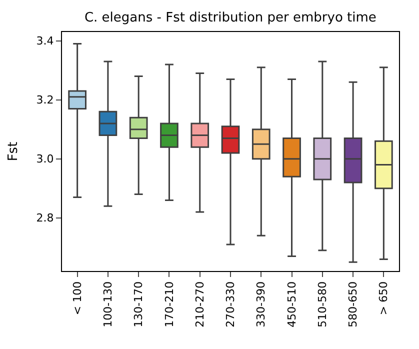 The height and width of the screenshot is (349, 419). Describe the element at coordinates (45, 100) in the screenshot. I see `y-tick-label: 3.2` at that location.